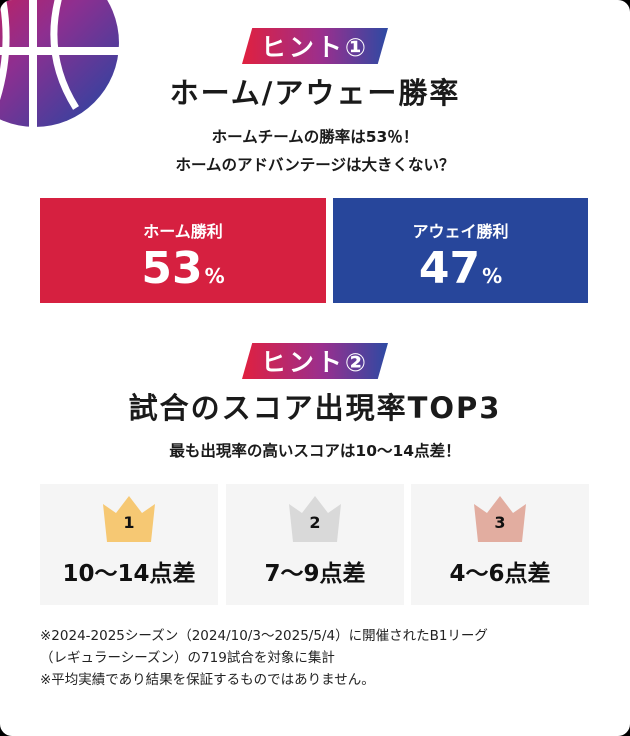 The height and width of the screenshot is (736, 630). I want to click on rank-card-3: 3 4〜6点差, so click(500, 544).